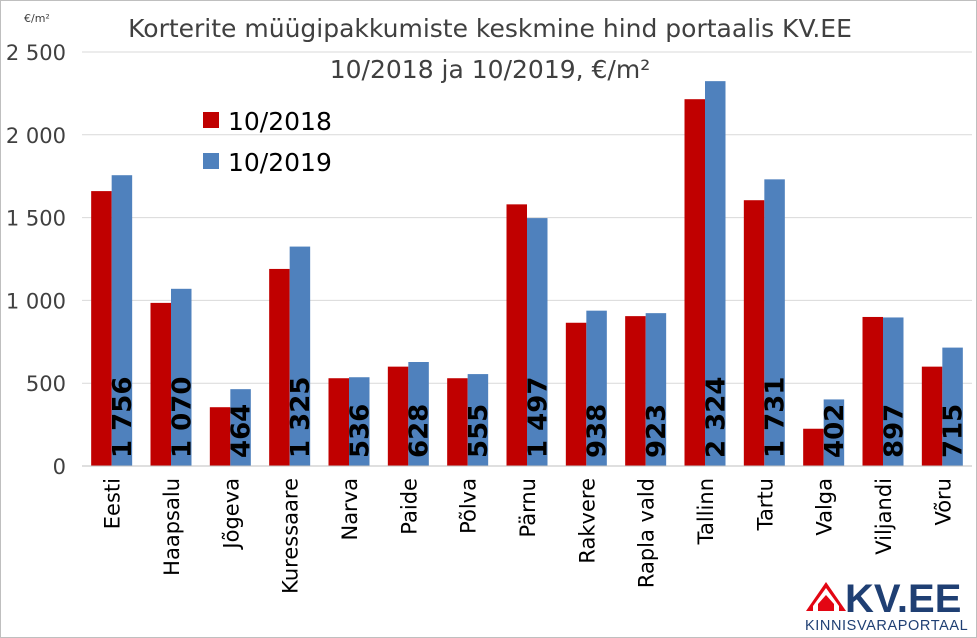 The image size is (977, 638). What do you see at coordinates (598, 431) in the screenshot?
I see `data-label-2019: 938` at bounding box center [598, 431].